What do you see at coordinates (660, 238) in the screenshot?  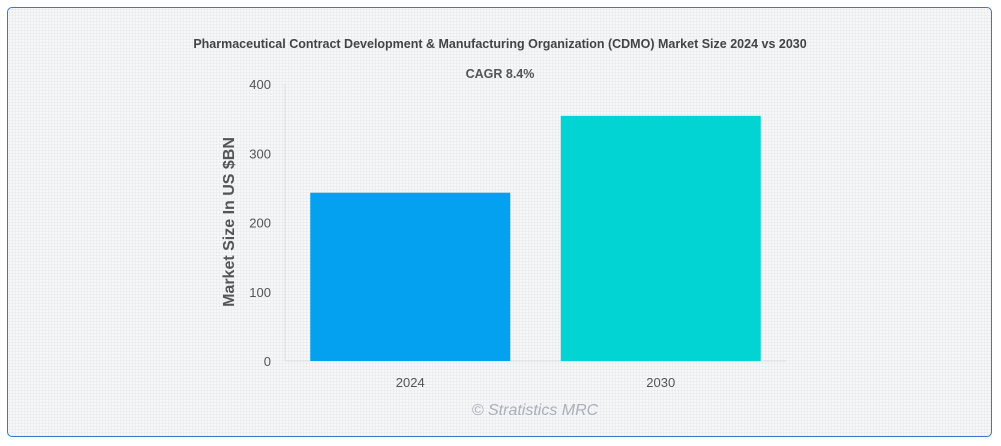 I see `bar-2030` at bounding box center [660, 238].